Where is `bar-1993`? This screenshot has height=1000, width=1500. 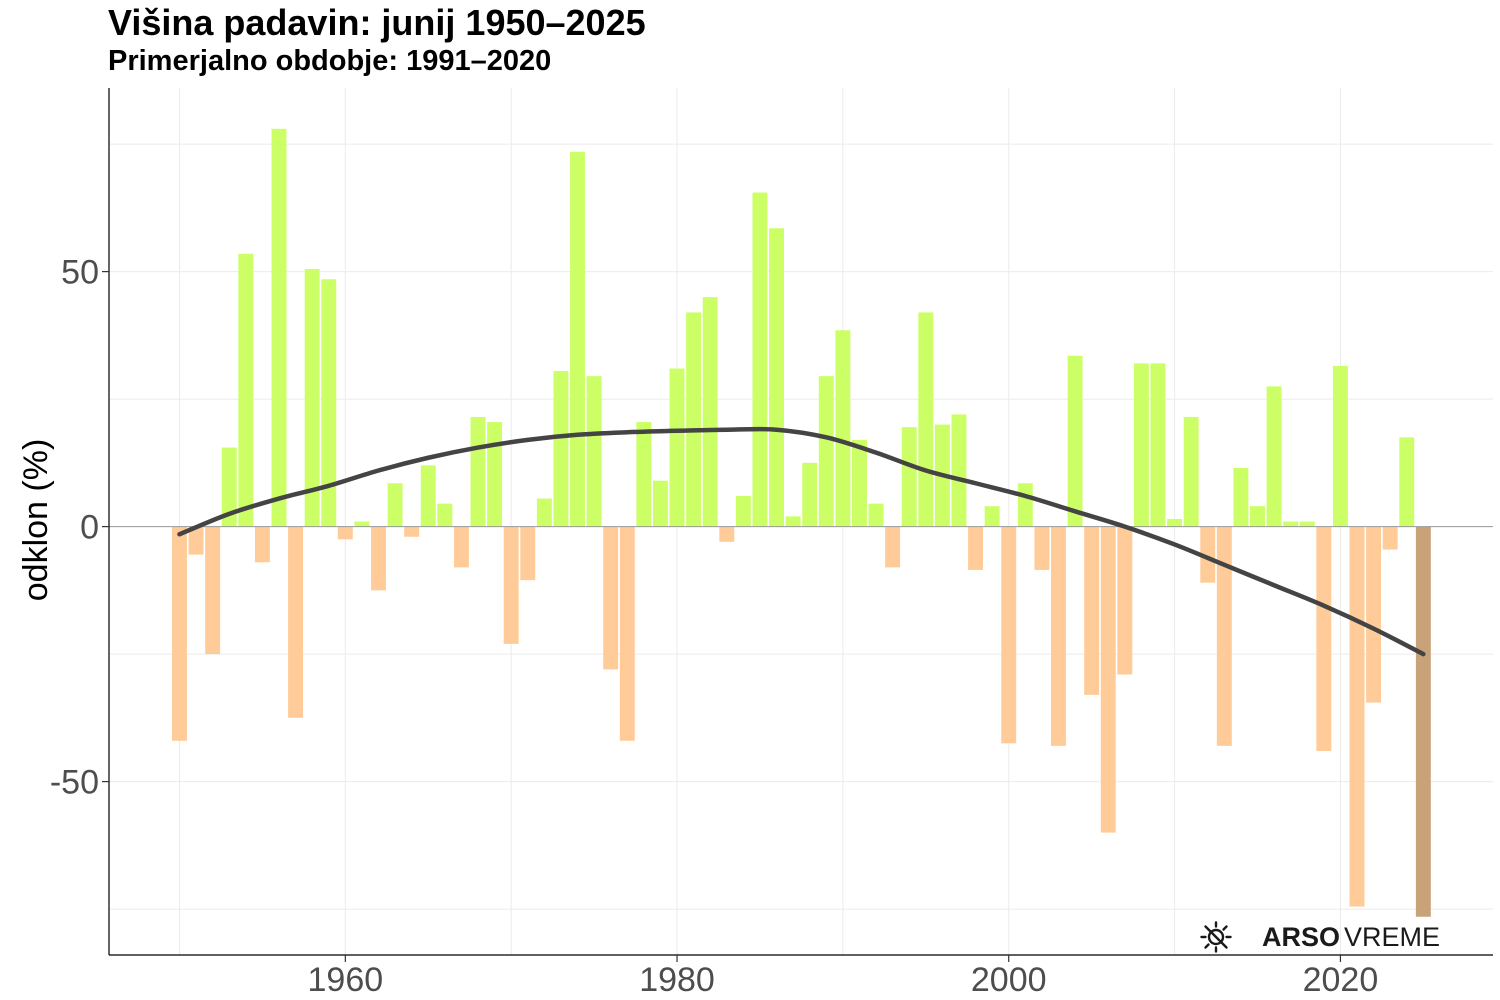
bar-1993 is located at coordinates (893, 547).